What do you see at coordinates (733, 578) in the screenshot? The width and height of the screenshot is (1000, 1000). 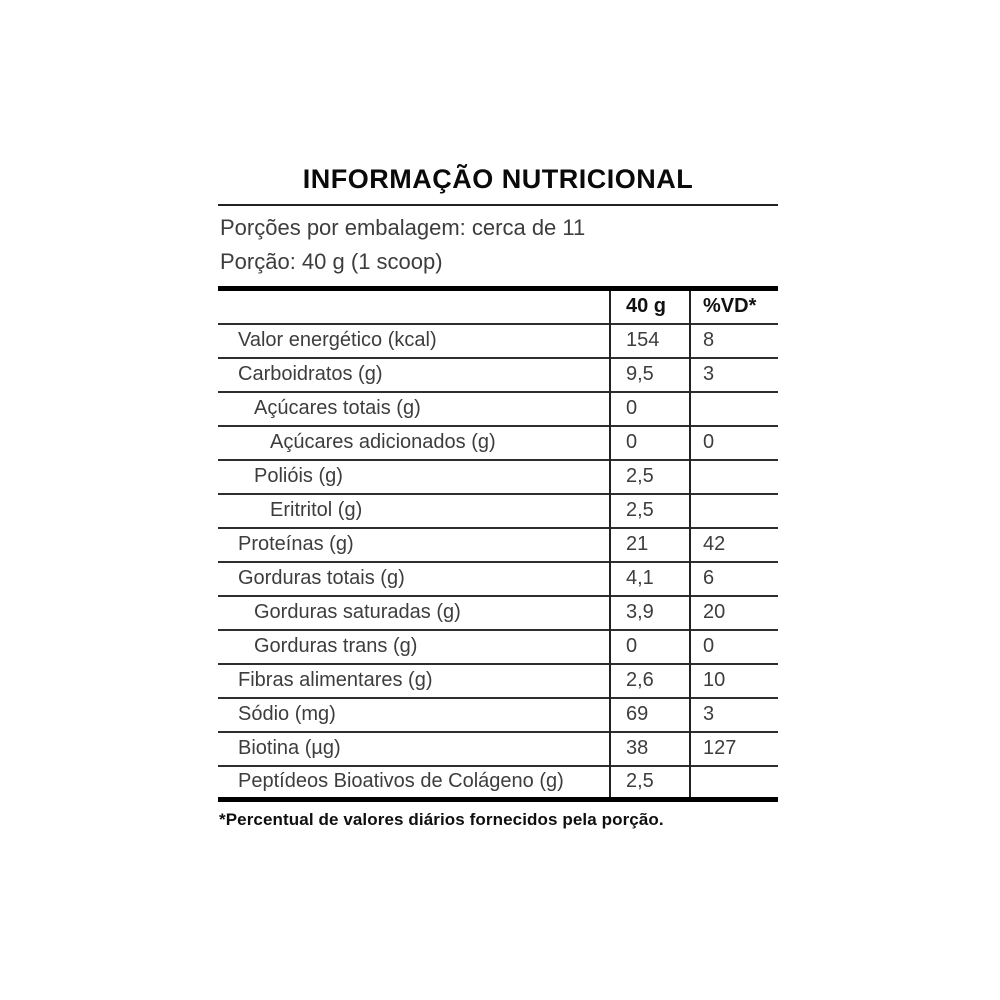 I see `nutrient-dv: 6` at bounding box center [733, 578].